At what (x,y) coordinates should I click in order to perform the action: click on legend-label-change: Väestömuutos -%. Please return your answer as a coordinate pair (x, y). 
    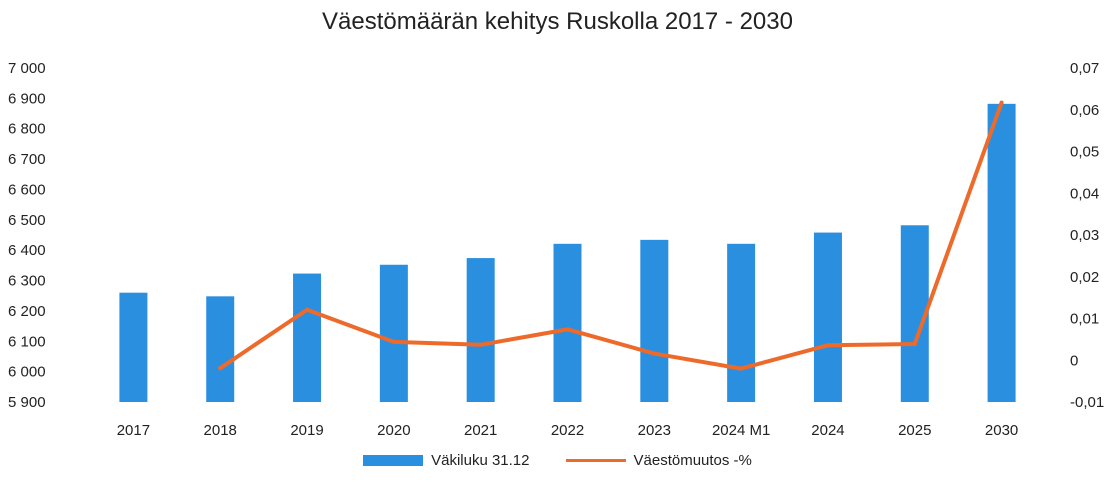
    Looking at the image, I should click on (692, 460).